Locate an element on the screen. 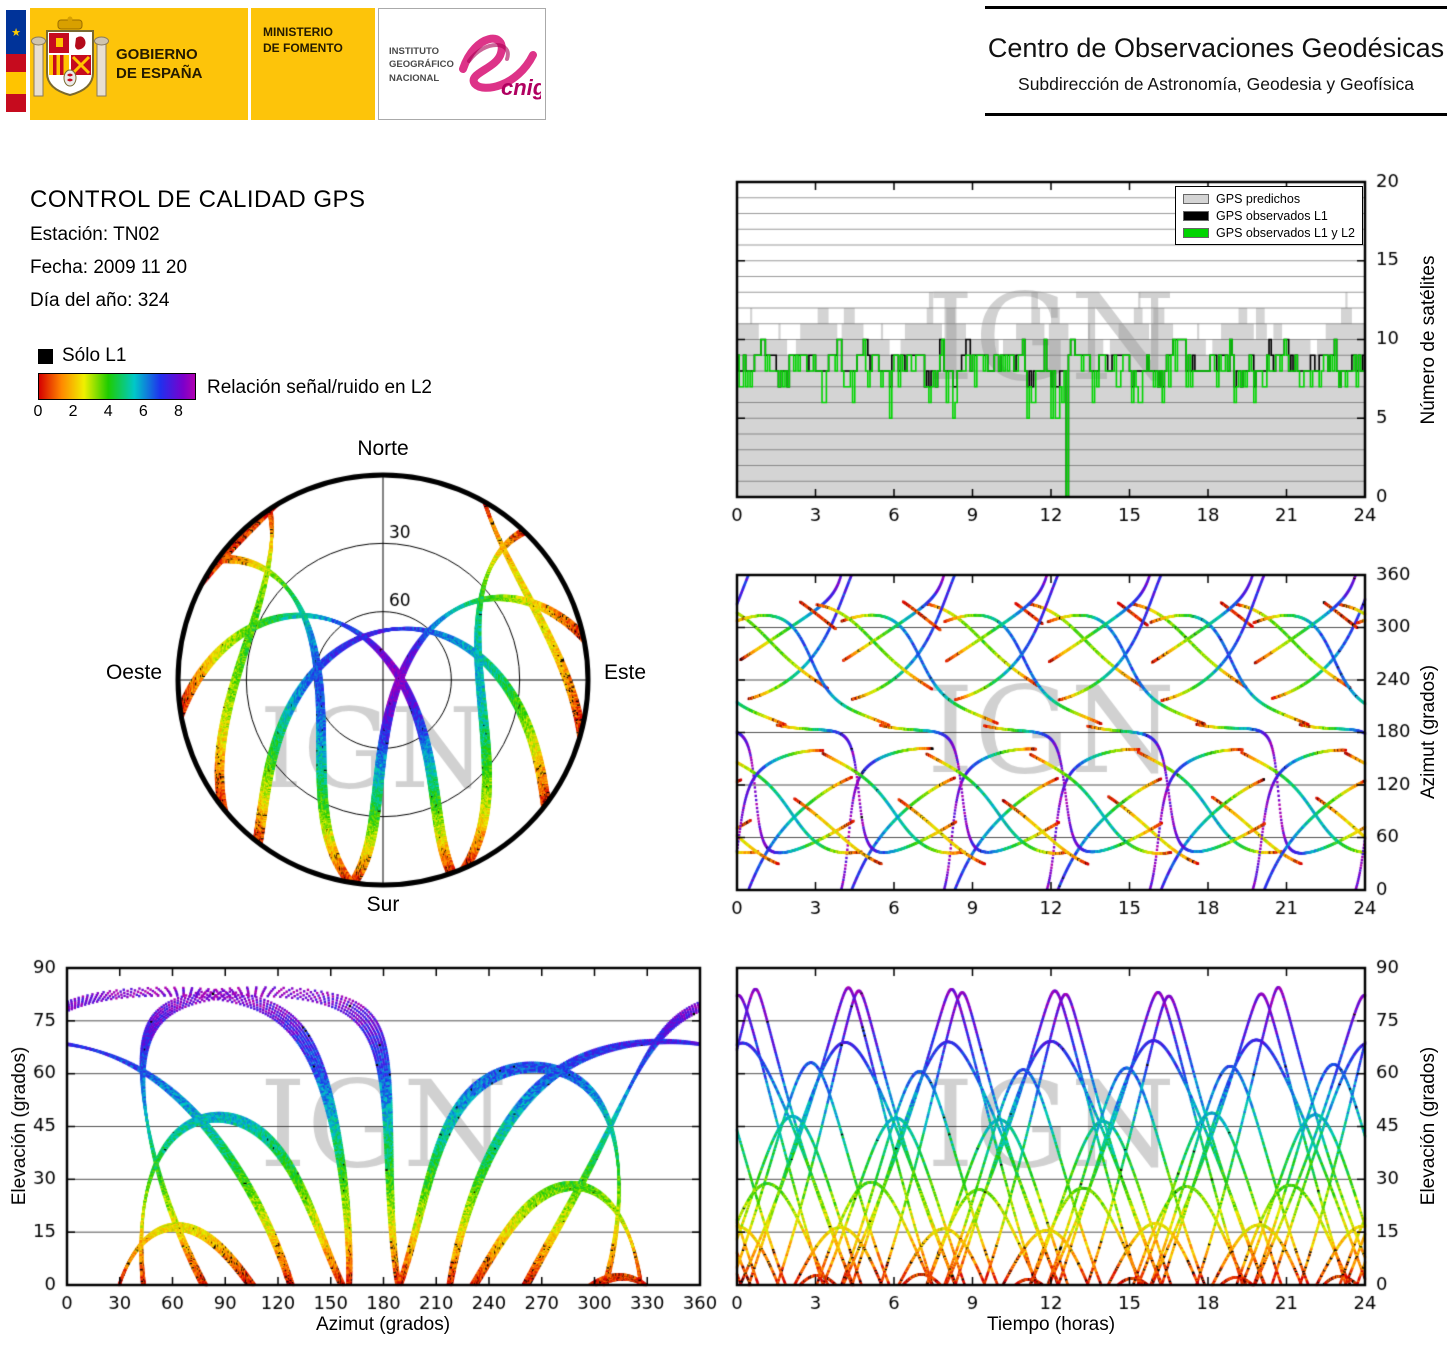 The height and width of the screenshot is (1347, 1447). skyplot-label-east: Este is located at coordinates (625, 672).